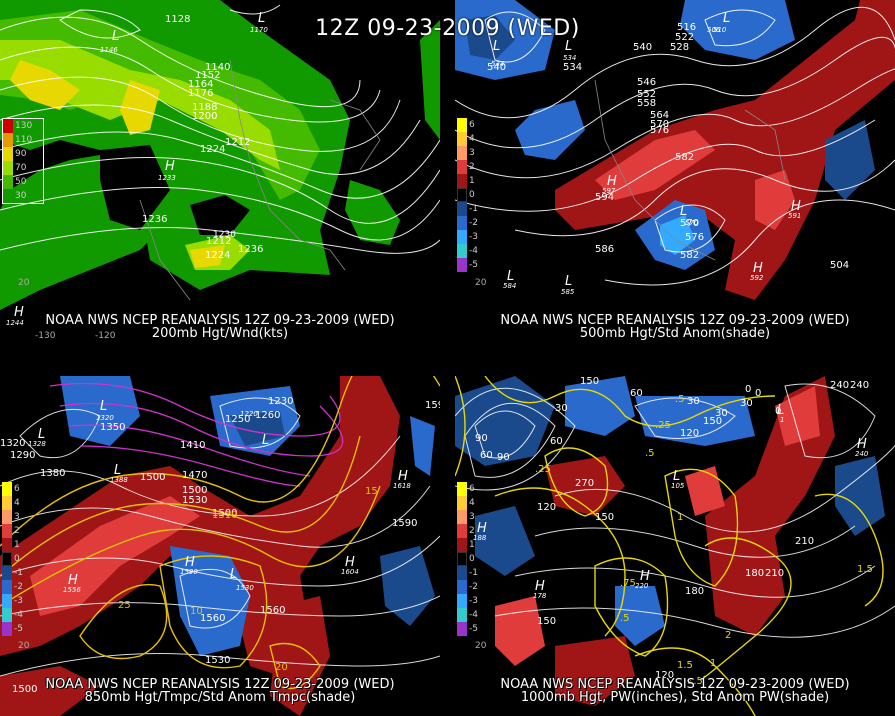  What do you see at coordinates (350, 572) in the screenshot?
I see `high-value: 1604` at bounding box center [350, 572].